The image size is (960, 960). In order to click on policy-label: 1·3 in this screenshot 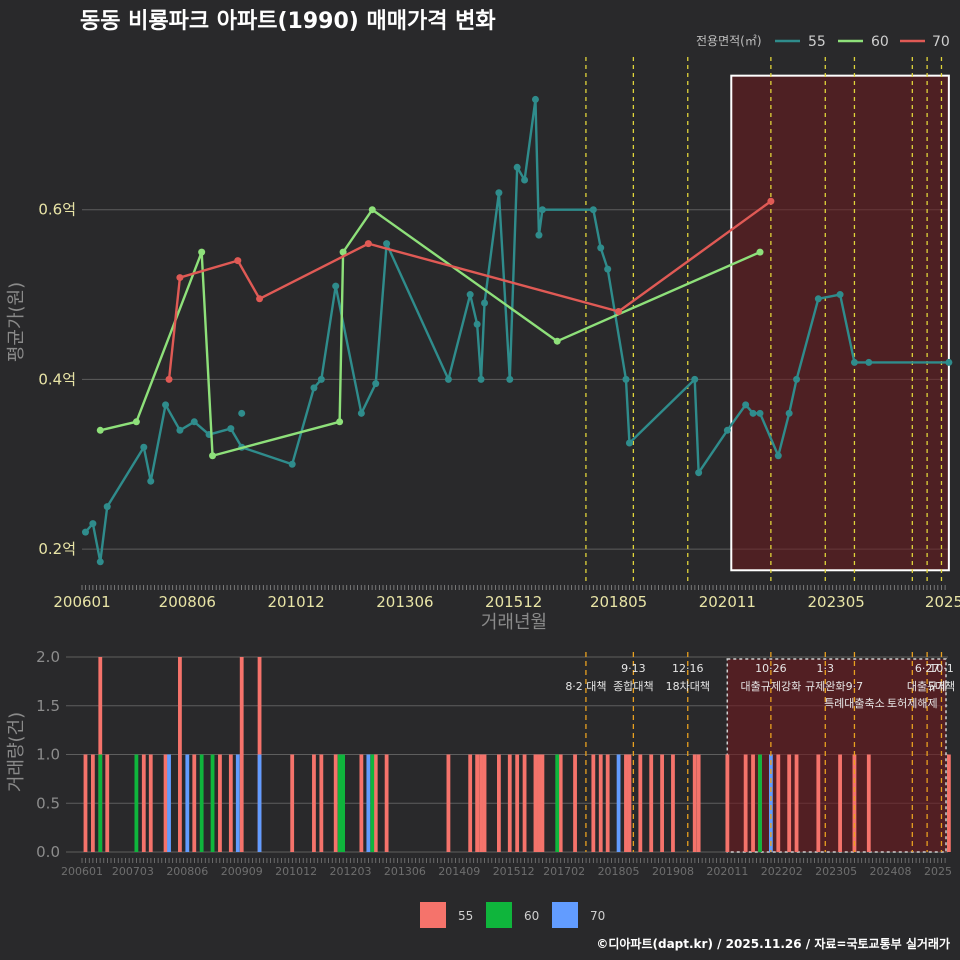, I will do `click(826, 668)`.